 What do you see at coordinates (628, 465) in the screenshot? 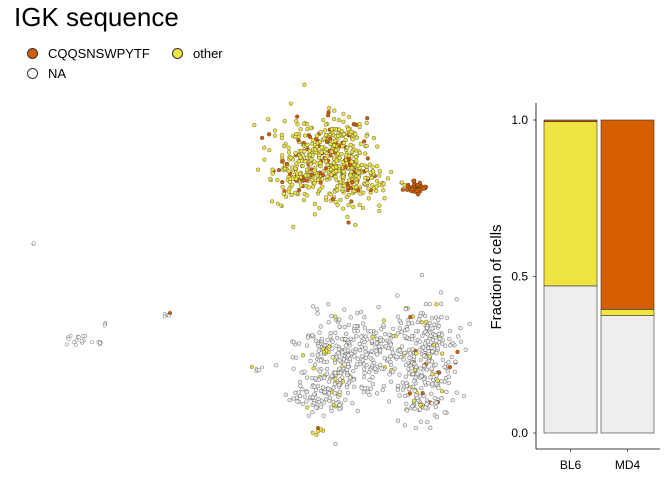
I see `x-tick-label: MD4` at bounding box center [628, 465].